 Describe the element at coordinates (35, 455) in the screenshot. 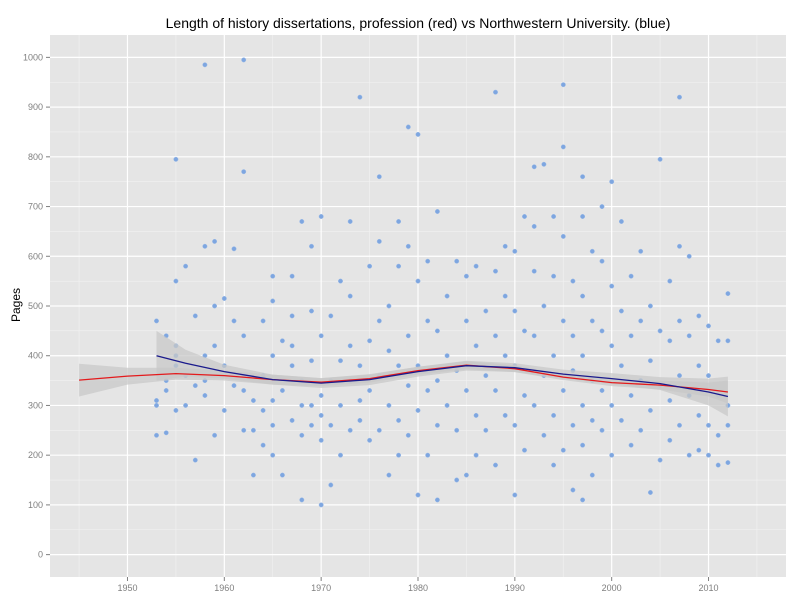

I see `y-tick-label: 200` at that location.